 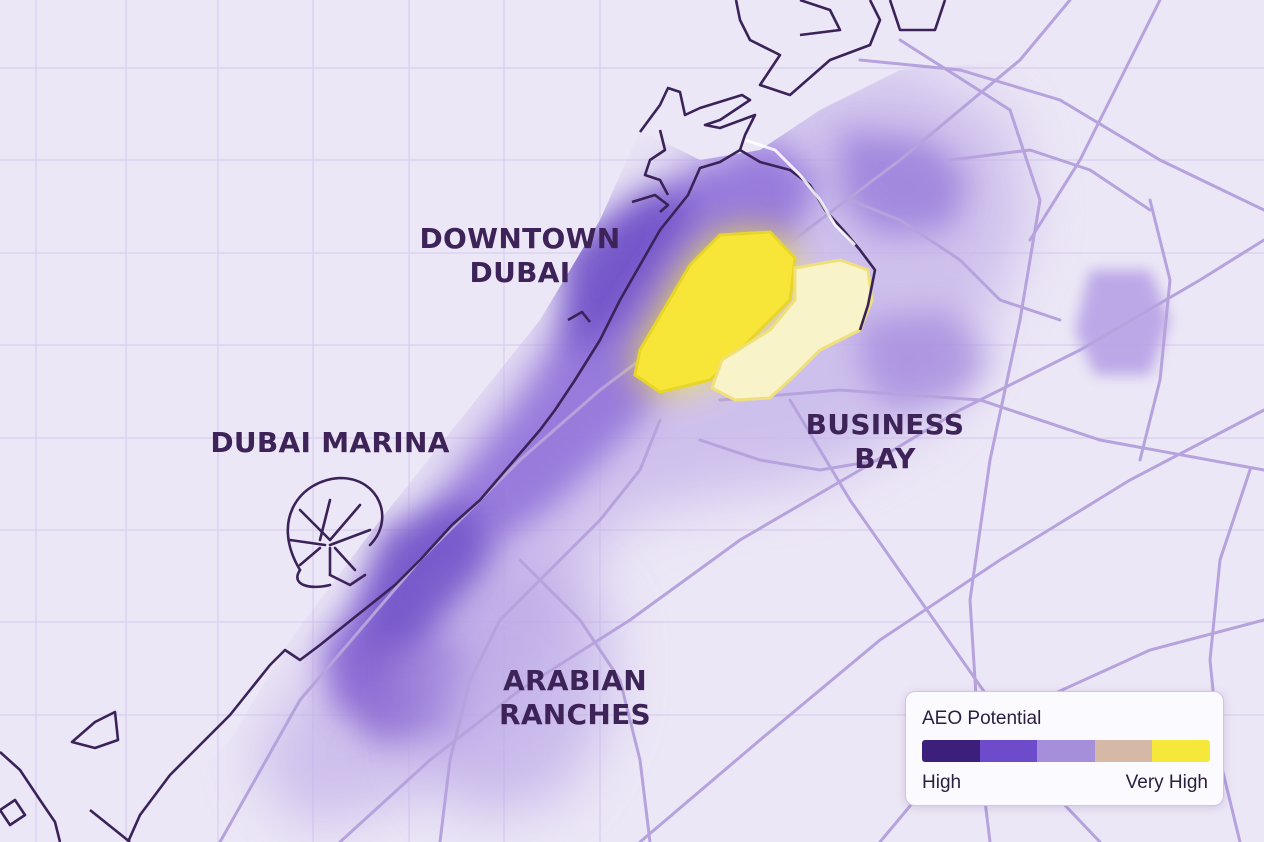 I want to click on legend-high-label: Very High, so click(x=1166, y=782).